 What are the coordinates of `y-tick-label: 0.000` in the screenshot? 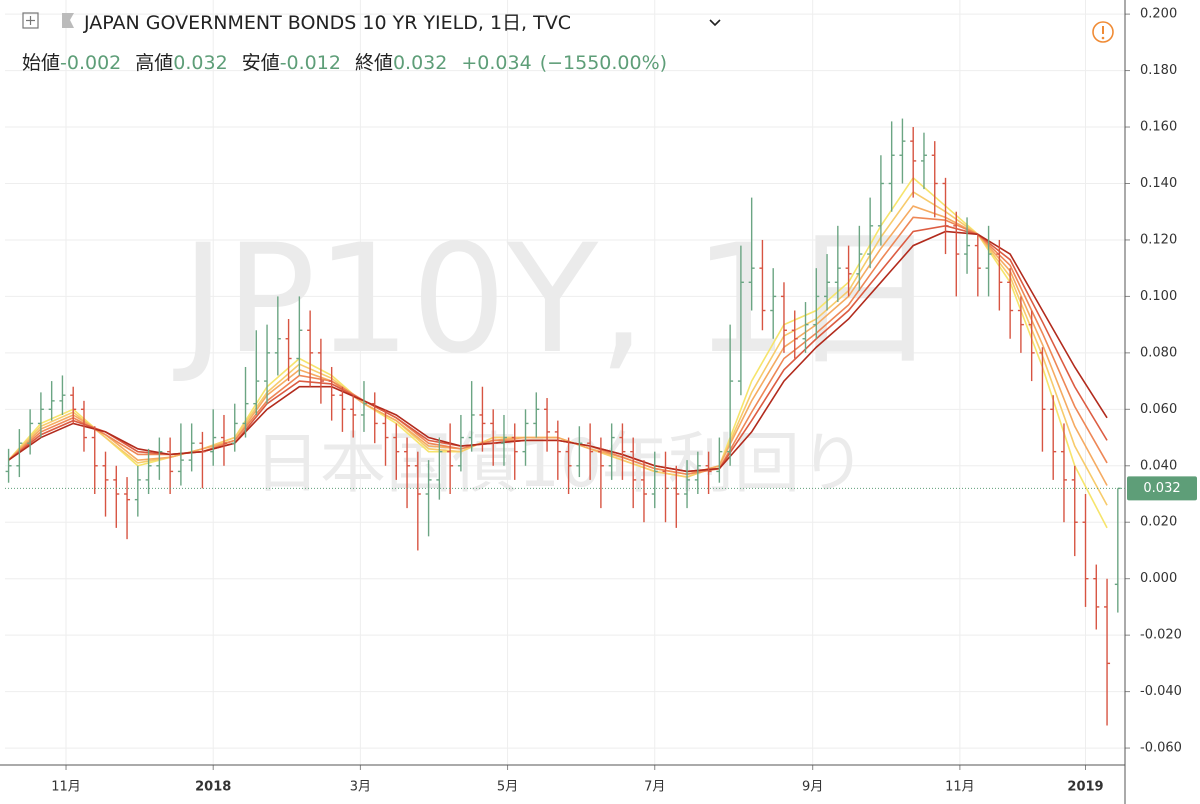 It's located at (1158, 578).